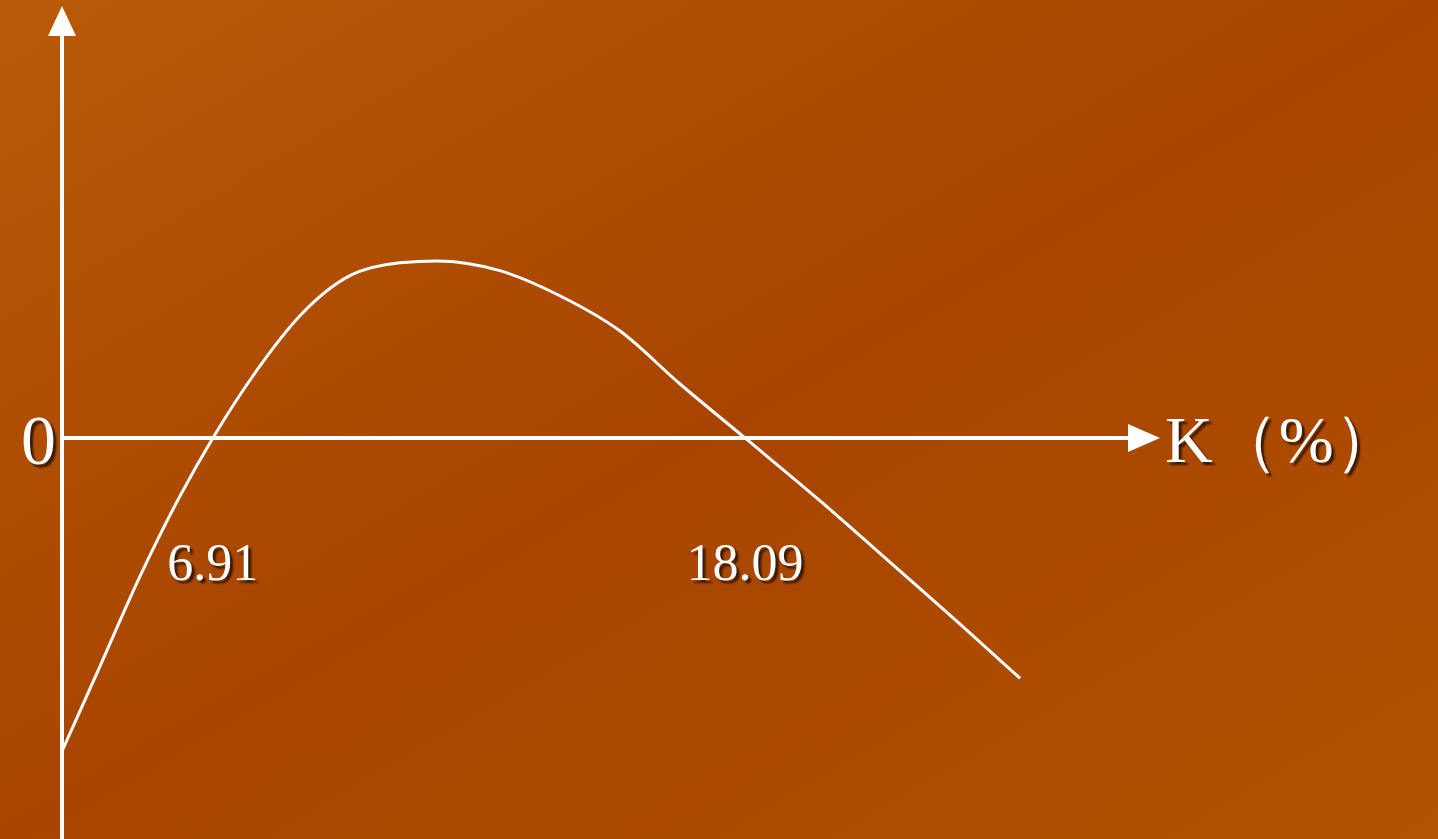 The height and width of the screenshot is (839, 1438). What do you see at coordinates (1282, 439) in the screenshot?
I see `x-axis-title: K（%）` at bounding box center [1282, 439].